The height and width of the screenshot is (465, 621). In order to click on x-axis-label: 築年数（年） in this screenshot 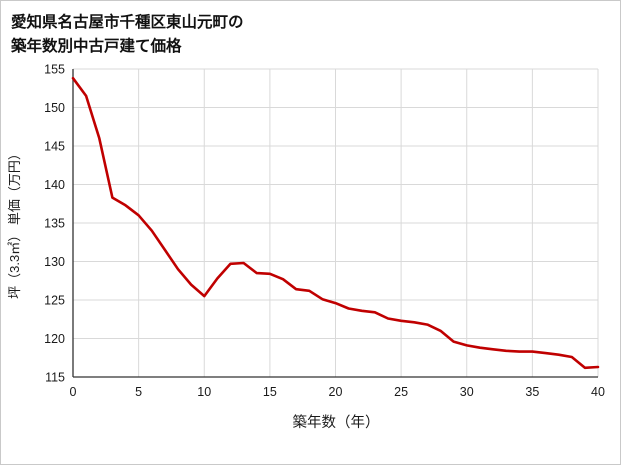, I will do `click(336, 422)`.